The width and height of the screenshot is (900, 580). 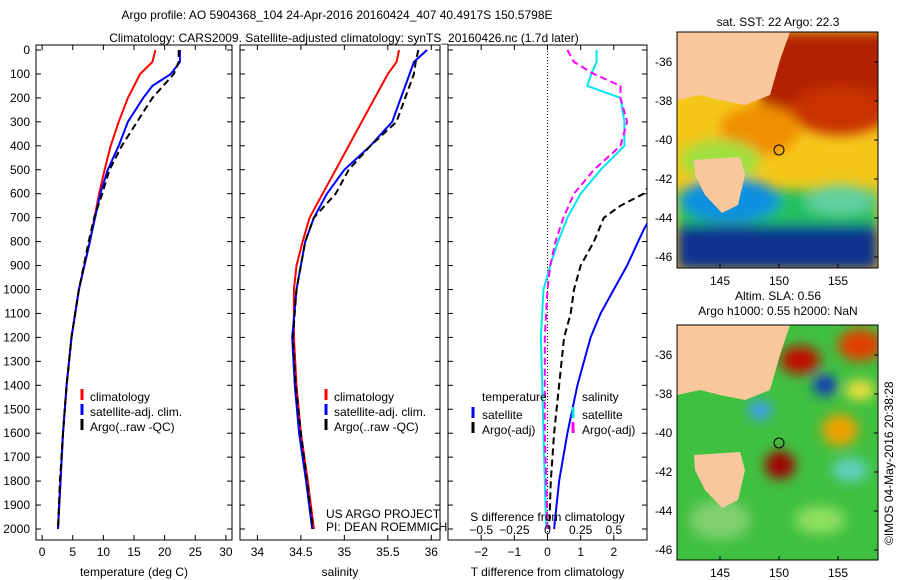 I want to click on timestamp-label: ©IMOS 04-May-2016 20:38:28, so click(x=889, y=463).